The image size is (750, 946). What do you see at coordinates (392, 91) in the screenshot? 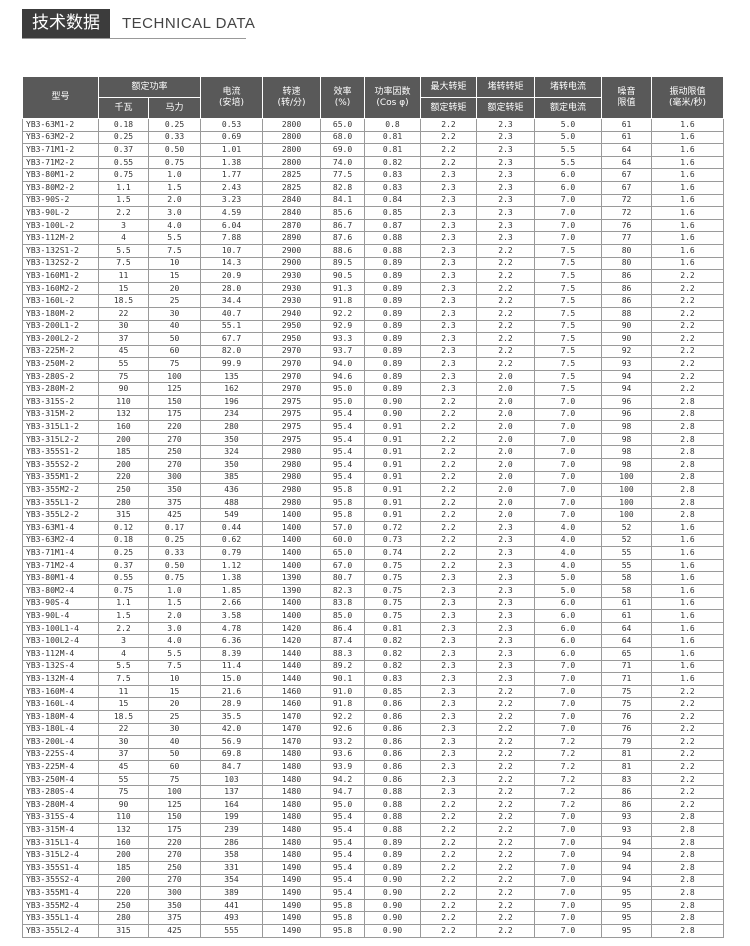
I see `header-text: 功率因数` at bounding box center [392, 91].